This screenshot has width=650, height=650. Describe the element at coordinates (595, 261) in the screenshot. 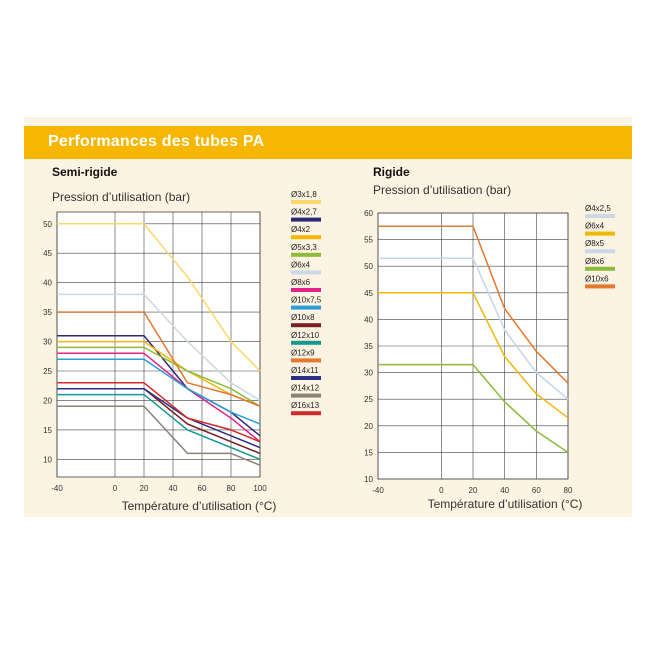

I see `chart2-legend-label: Ø8x6` at that location.